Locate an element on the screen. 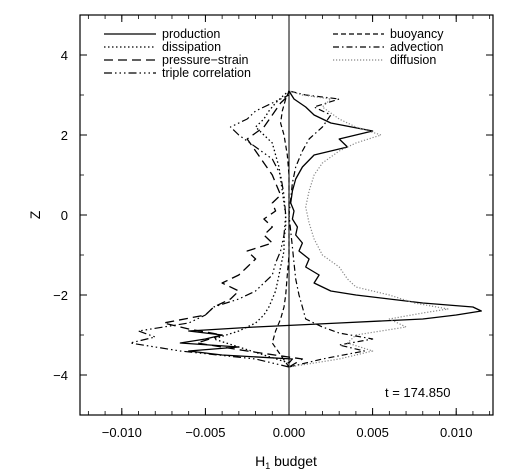 This screenshot has width=526, height=473. series-dissipation is located at coordinates (251, 227).